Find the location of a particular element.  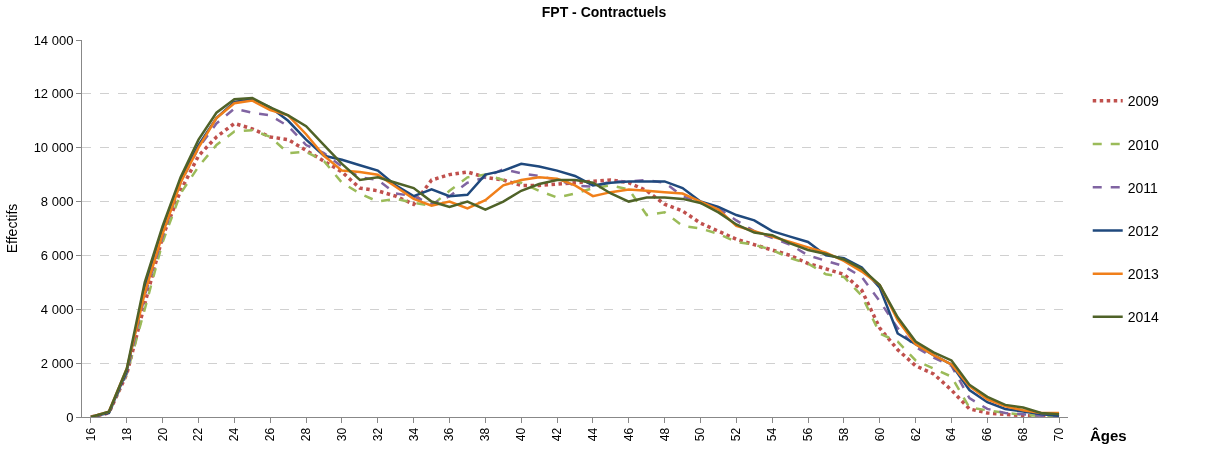

y-axis-title: Effectifs is located at coordinates (12, 228).